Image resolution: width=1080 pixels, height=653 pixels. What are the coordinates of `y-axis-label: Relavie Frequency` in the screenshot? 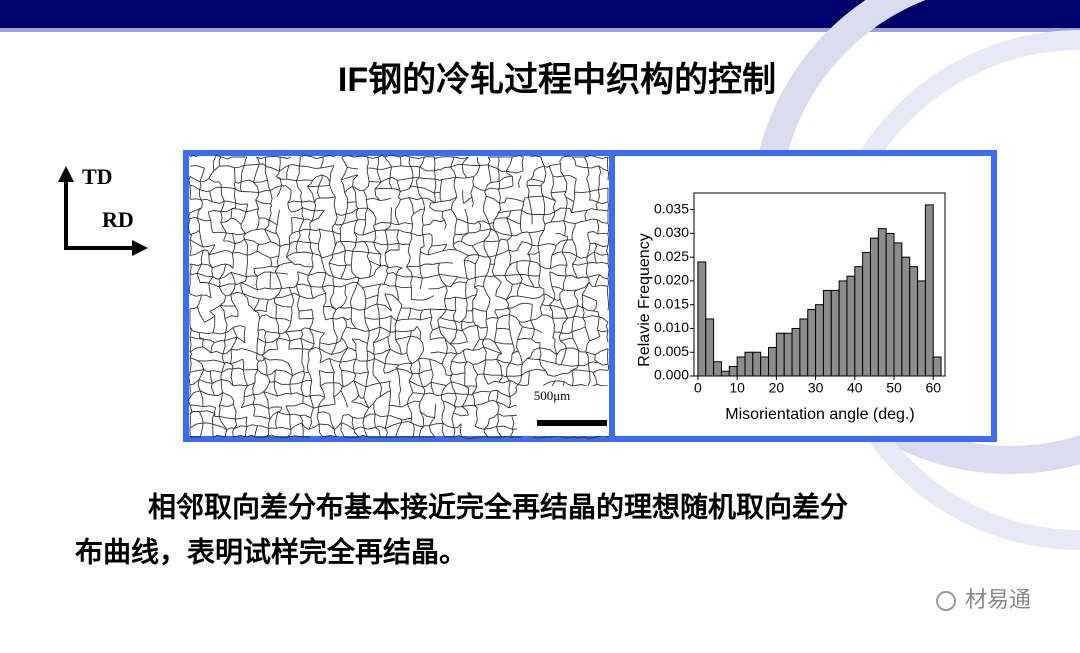 It's located at (644, 299).